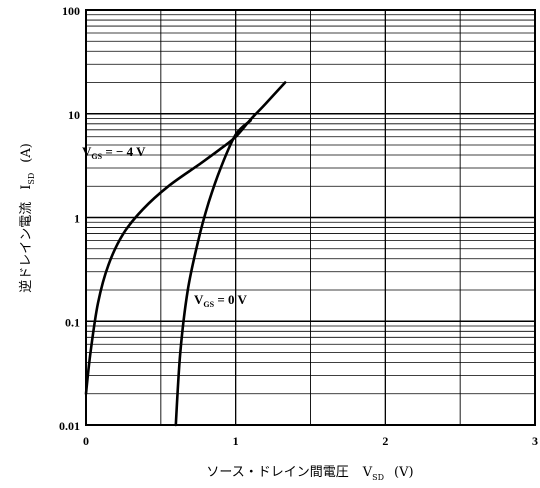 The height and width of the screenshot is (488, 540). I want to click on x-tick-label: 1, so click(236, 441).